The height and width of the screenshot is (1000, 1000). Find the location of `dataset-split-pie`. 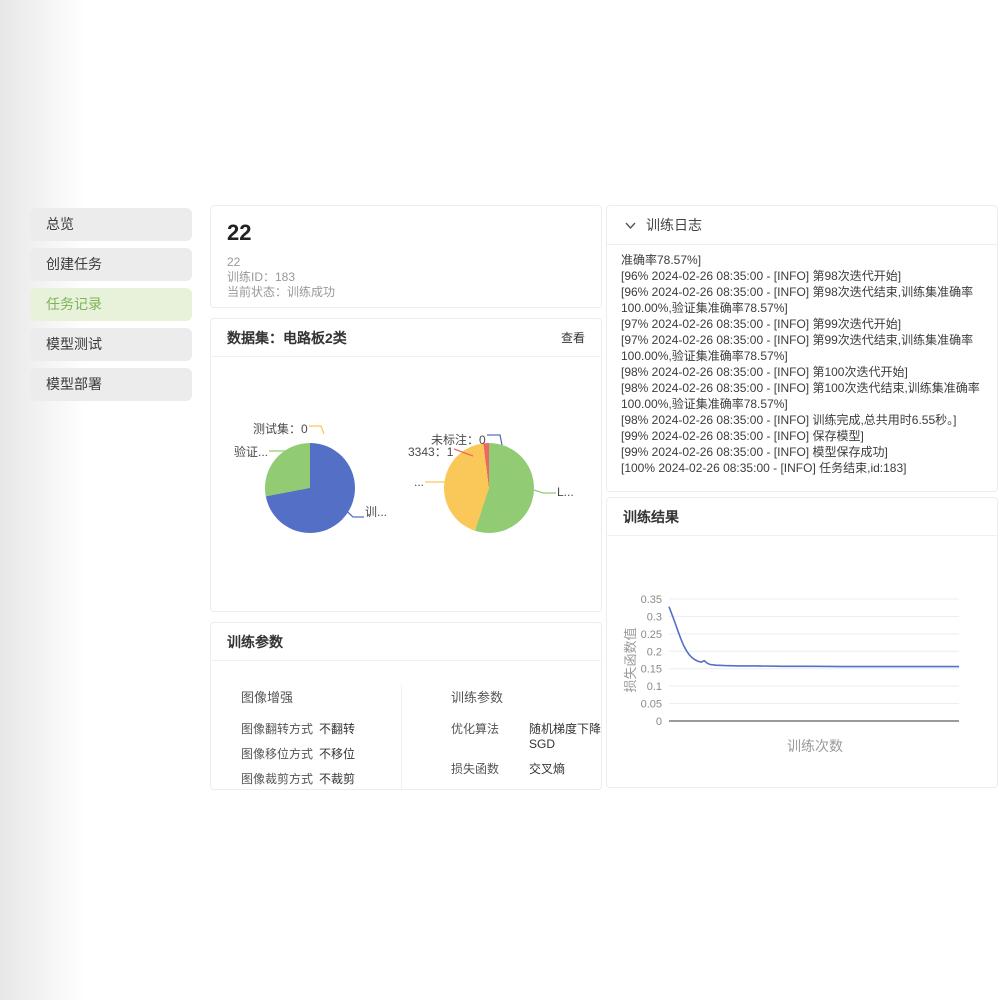

dataset-split-pie is located at coordinates (310, 488).